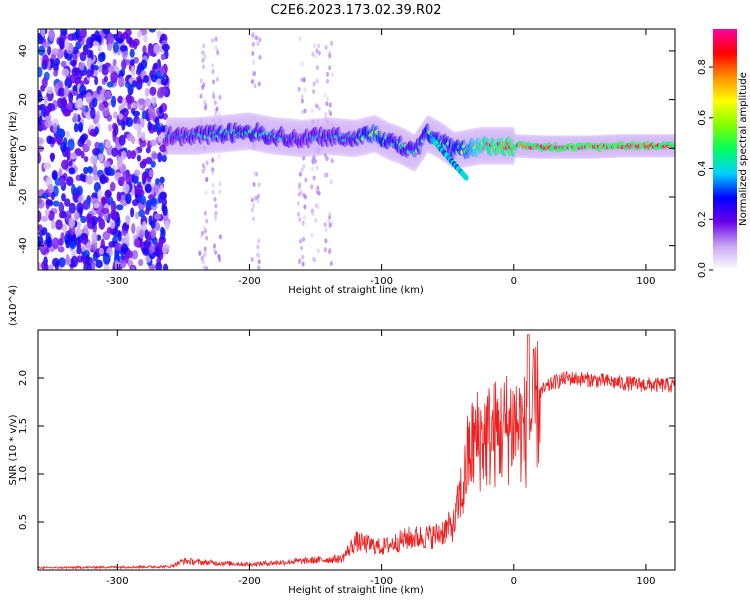  What do you see at coordinates (249, 281) in the screenshot?
I see `x-tick-label: -200` at bounding box center [249, 281].